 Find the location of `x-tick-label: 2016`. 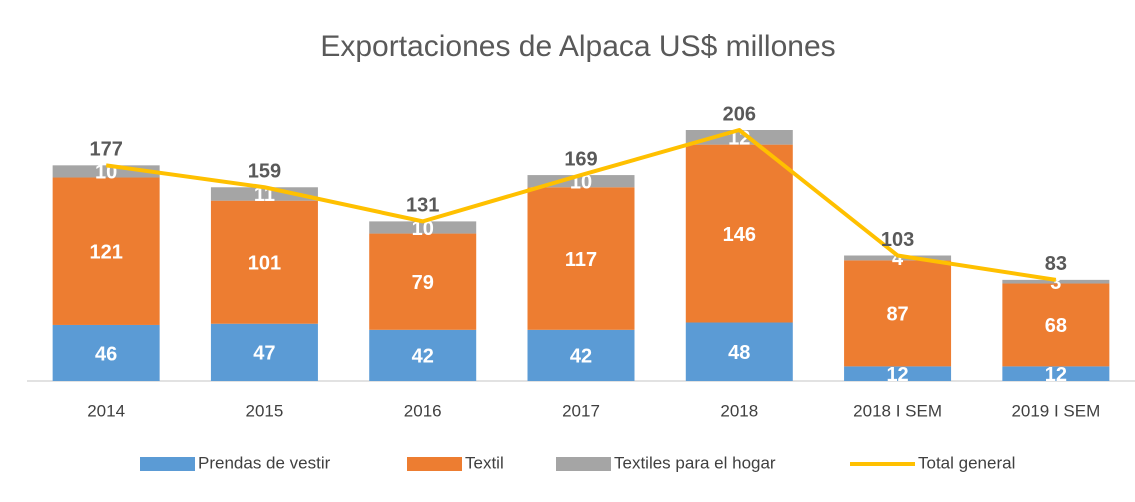

x-tick-label: 2016 is located at coordinates (423, 410).